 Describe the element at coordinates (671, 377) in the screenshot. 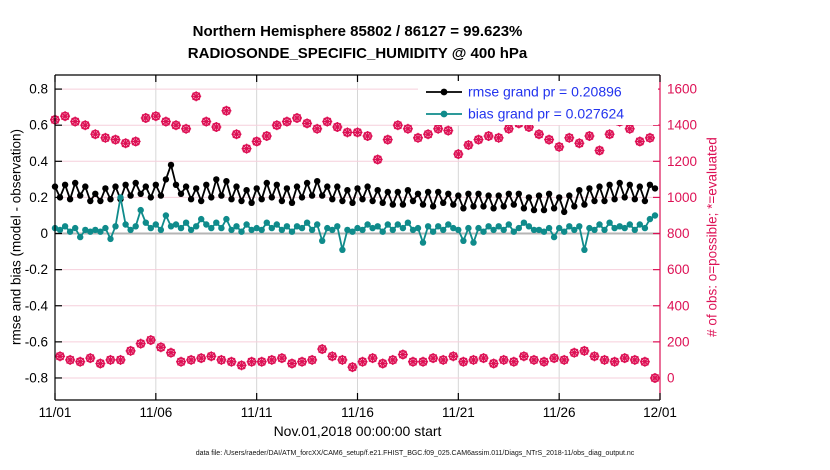

I see `y-right-tick-label: 0` at that location.